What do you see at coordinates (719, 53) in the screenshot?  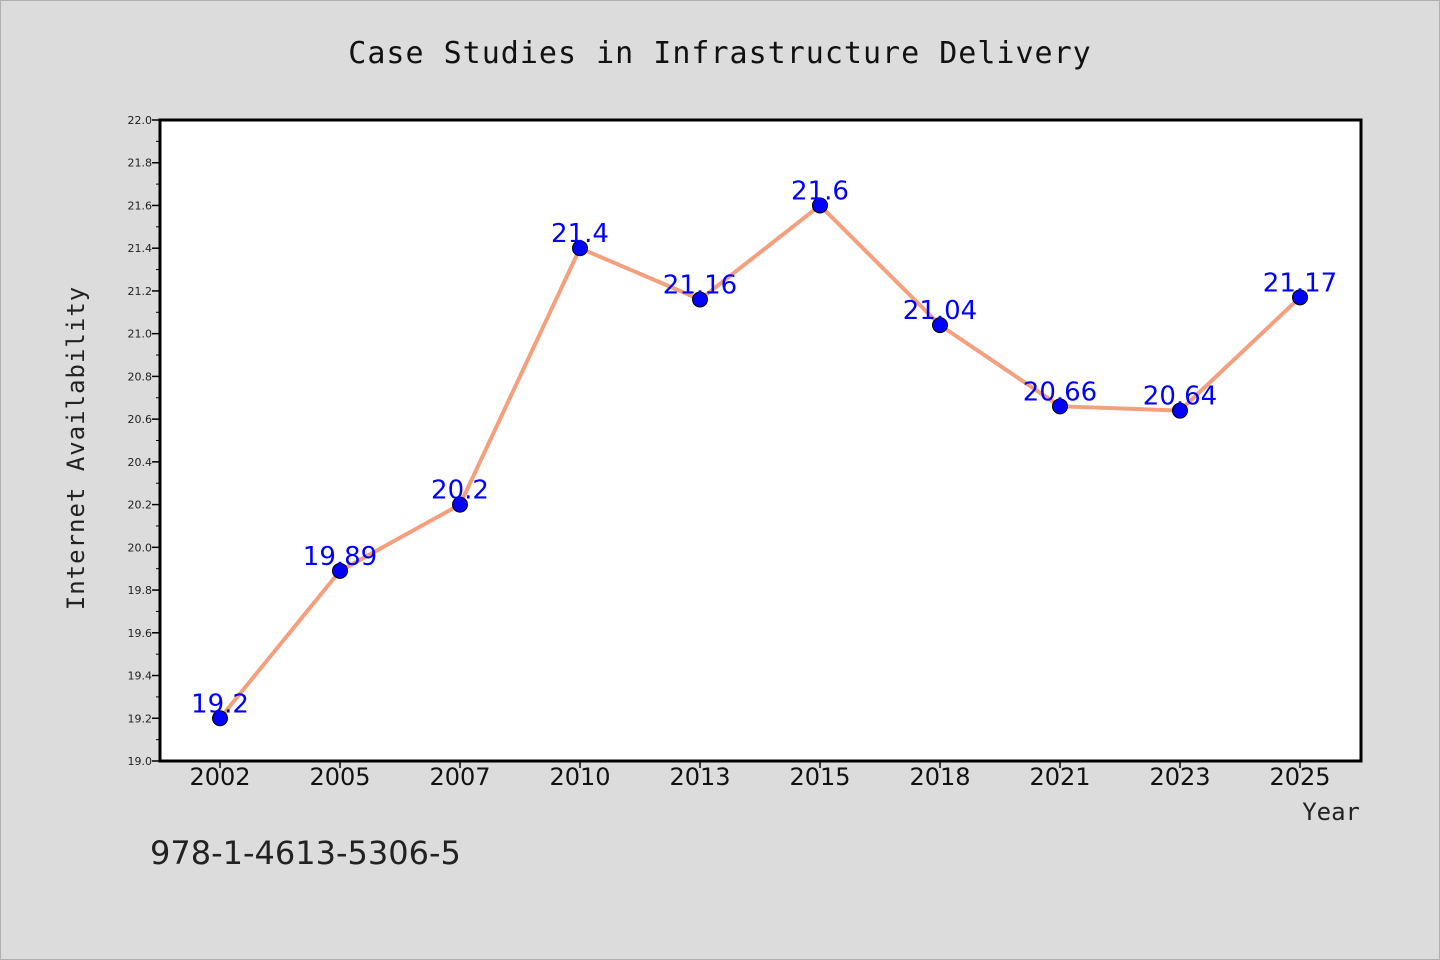 I see `chart-title: Case Studies in Infrastructure Delivery` at bounding box center [719, 53].